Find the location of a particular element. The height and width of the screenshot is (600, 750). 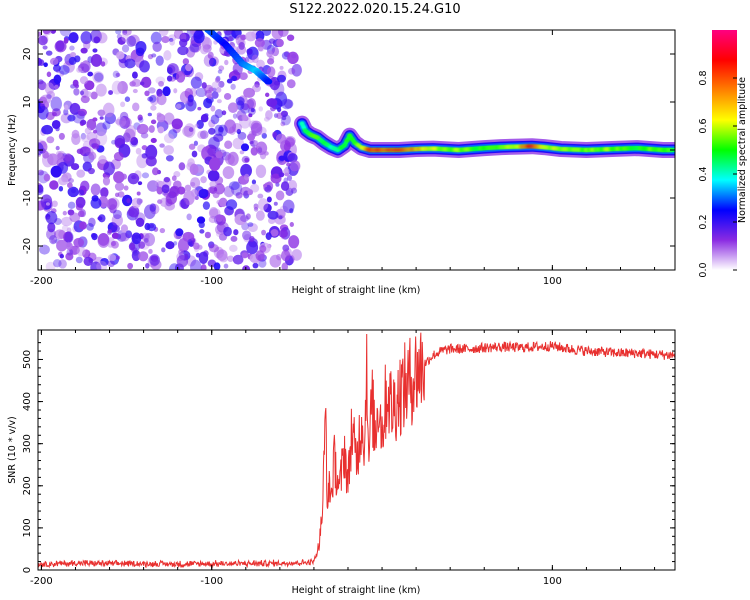

y-tick-label-top: -10 is located at coordinates (27, 198).